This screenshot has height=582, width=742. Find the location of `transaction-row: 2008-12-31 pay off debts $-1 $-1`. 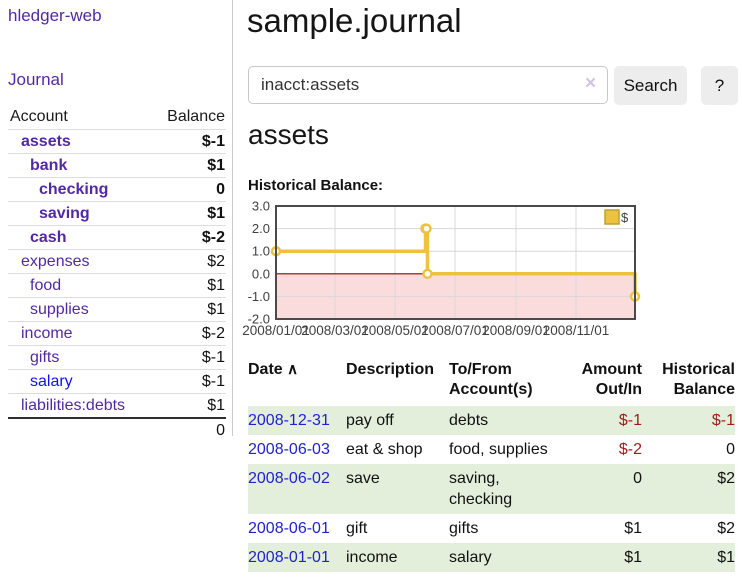

transaction-row: 2008-12-31 pay off debts $-1 $-1 is located at coordinates (491, 420).